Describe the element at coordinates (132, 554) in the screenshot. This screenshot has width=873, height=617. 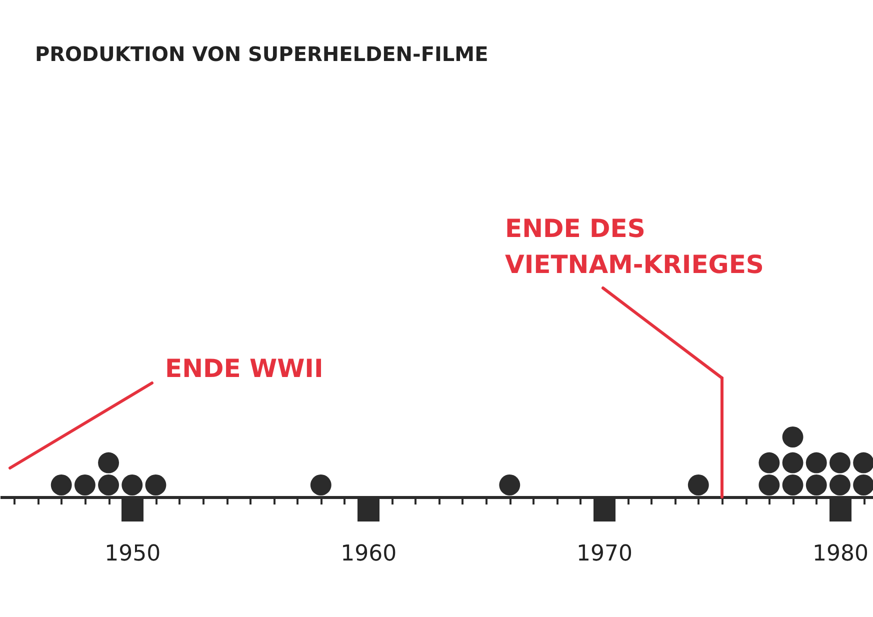
I see `x-tick-label: 1950` at that location.